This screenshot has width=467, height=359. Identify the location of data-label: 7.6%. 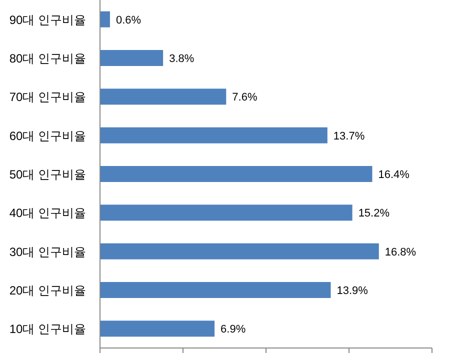
(245, 98).